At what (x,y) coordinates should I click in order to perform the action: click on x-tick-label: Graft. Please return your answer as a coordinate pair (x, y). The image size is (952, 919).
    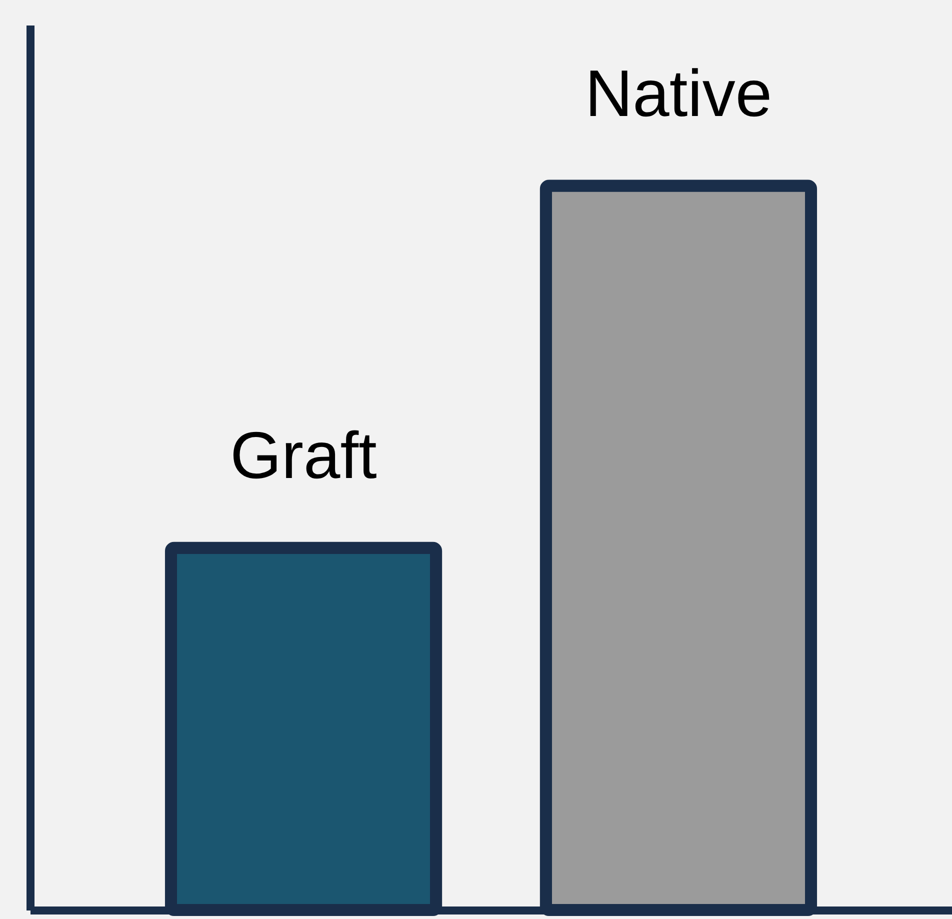
    Looking at the image, I should click on (303, 455).